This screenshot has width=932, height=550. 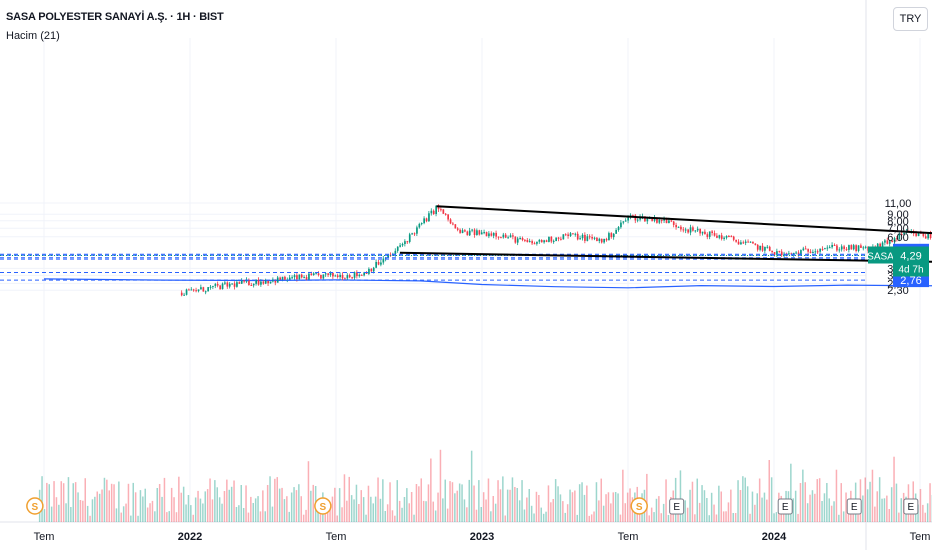 What do you see at coordinates (880, 255) in the screenshot?
I see `symbol-badge` at bounding box center [880, 255].